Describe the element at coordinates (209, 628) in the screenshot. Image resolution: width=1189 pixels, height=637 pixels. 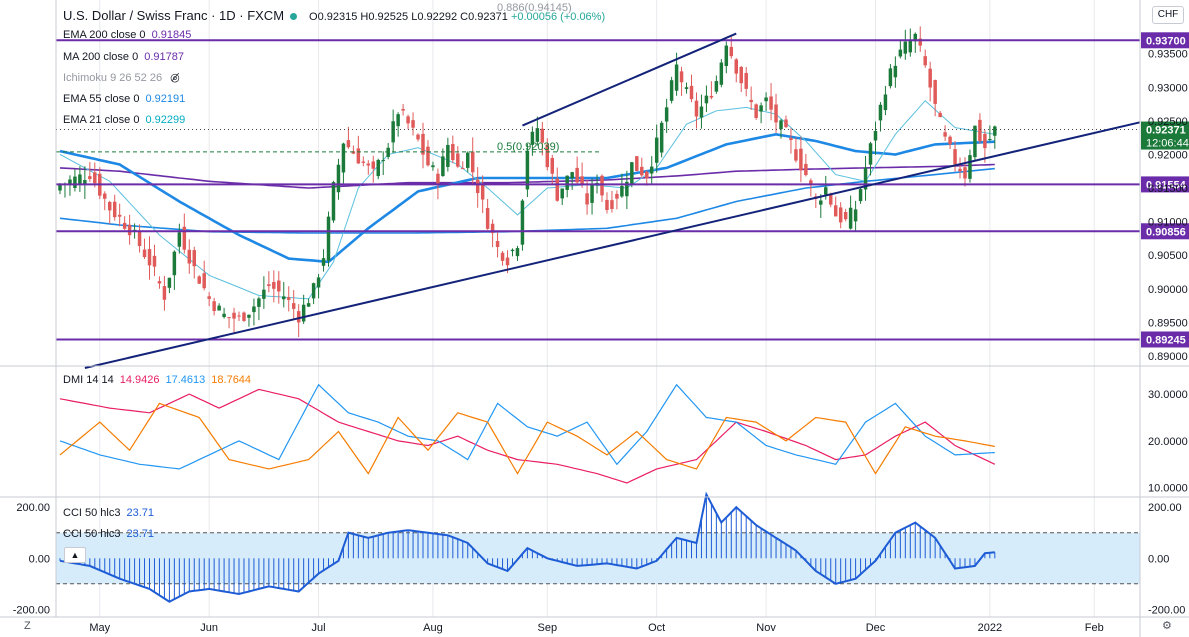
I see `x-tick-label: Jun` at that location.